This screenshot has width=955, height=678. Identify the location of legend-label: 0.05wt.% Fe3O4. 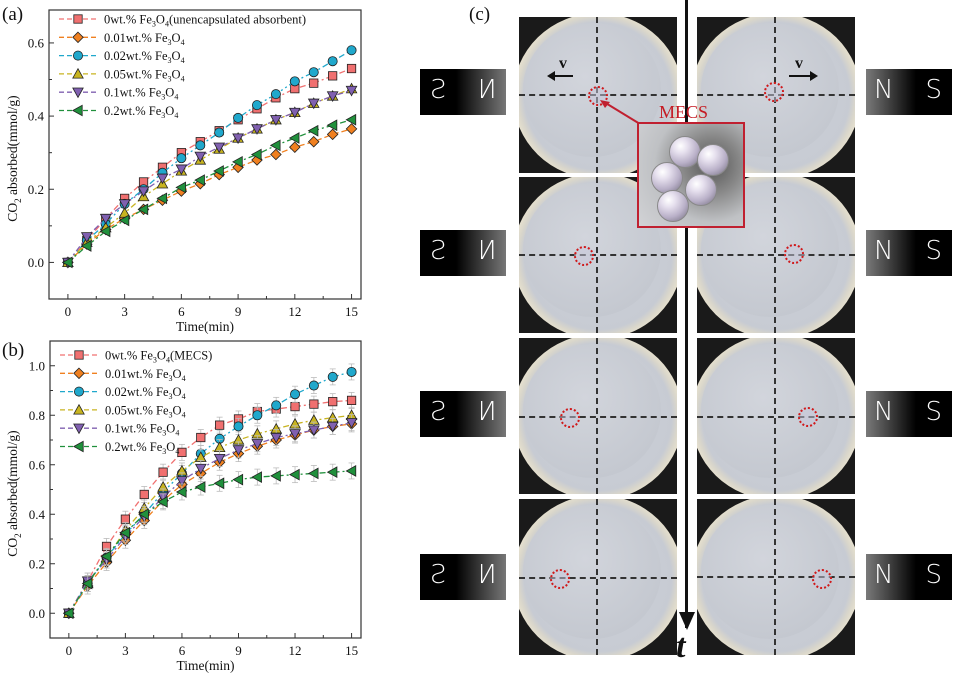
(145, 411).